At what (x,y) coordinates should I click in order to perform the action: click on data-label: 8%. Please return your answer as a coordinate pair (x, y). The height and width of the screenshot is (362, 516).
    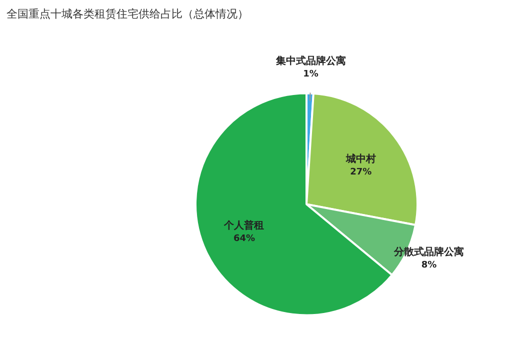
    Looking at the image, I should click on (429, 265).